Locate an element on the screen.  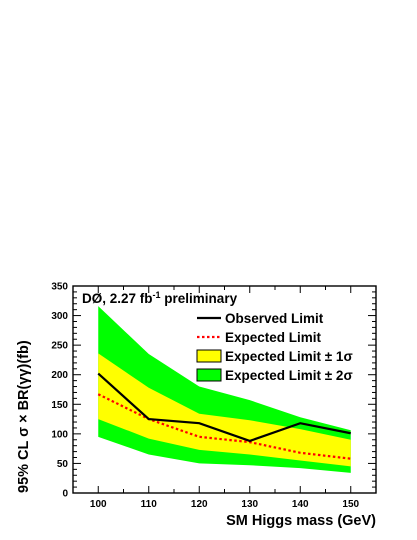
y-tick-label: 300 is located at coordinates (59, 316).